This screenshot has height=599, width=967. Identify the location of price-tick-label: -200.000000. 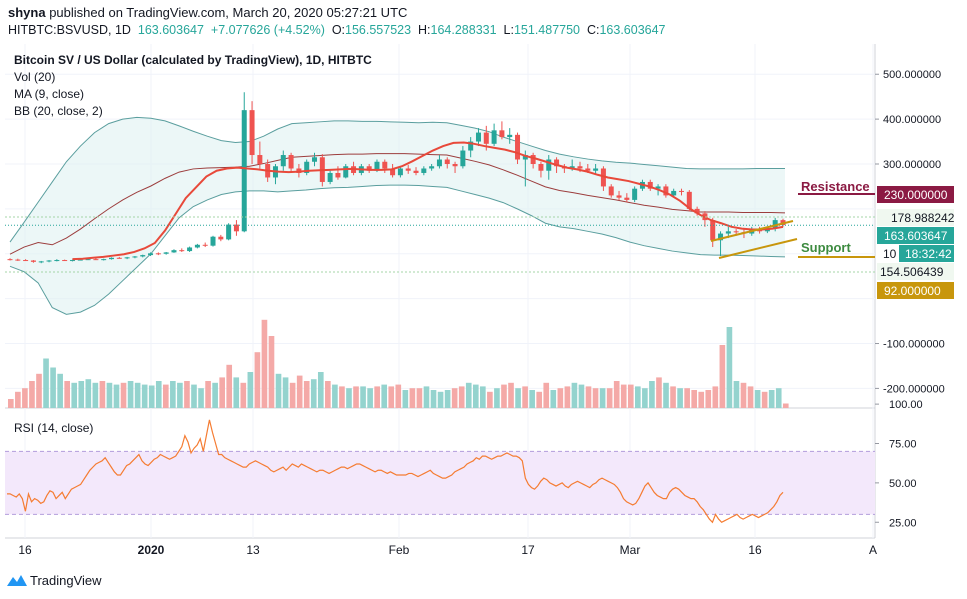
(914, 389).